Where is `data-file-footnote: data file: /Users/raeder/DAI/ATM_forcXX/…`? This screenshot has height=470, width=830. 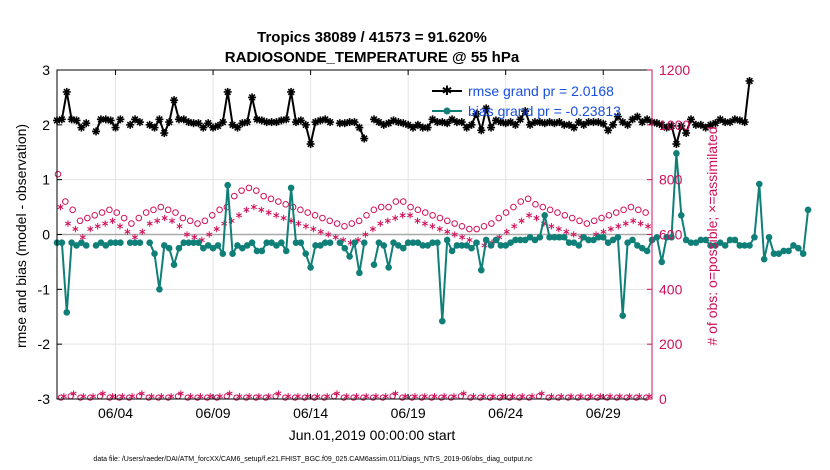
data-file-footnote: data file: /Users/raeder/DAI/ATM_forcXX/… is located at coordinates (313, 459).